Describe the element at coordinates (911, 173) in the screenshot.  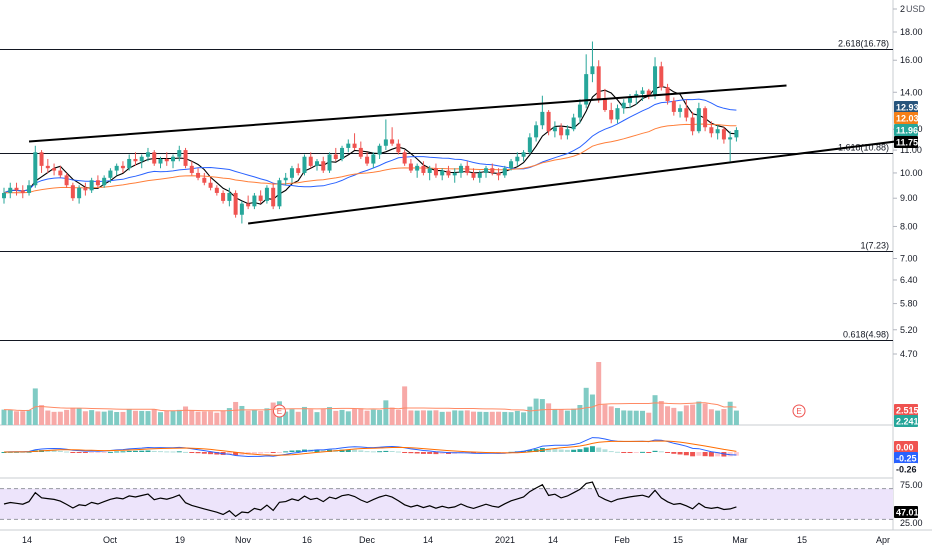
I see `price-tick-label: 10.00` at that location.